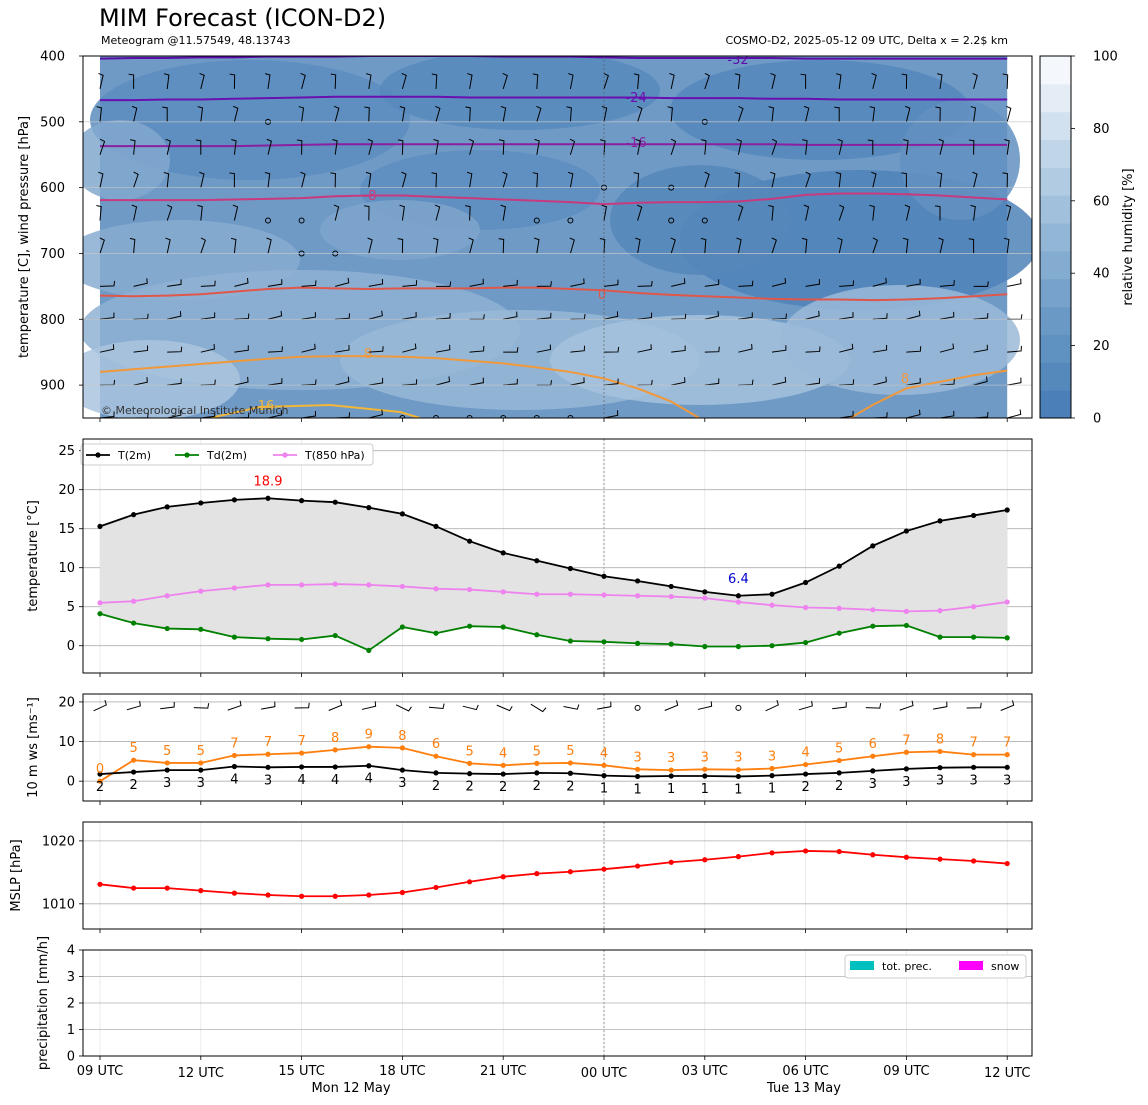  What do you see at coordinates (71, 1004) in the screenshot?
I see `precipitation-y-tick-label: 2` at bounding box center [71, 1004].